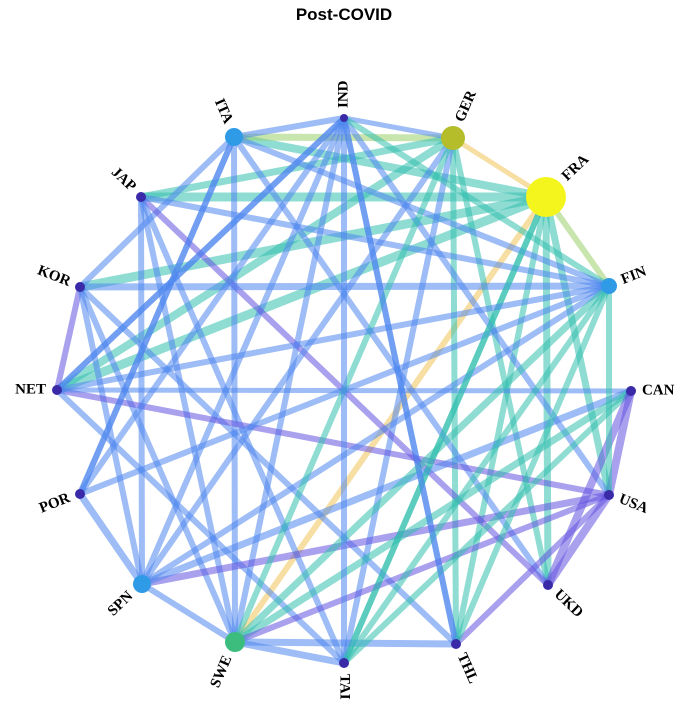 The image size is (688, 712). I want to click on node-label: ITA, so click(223, 111).